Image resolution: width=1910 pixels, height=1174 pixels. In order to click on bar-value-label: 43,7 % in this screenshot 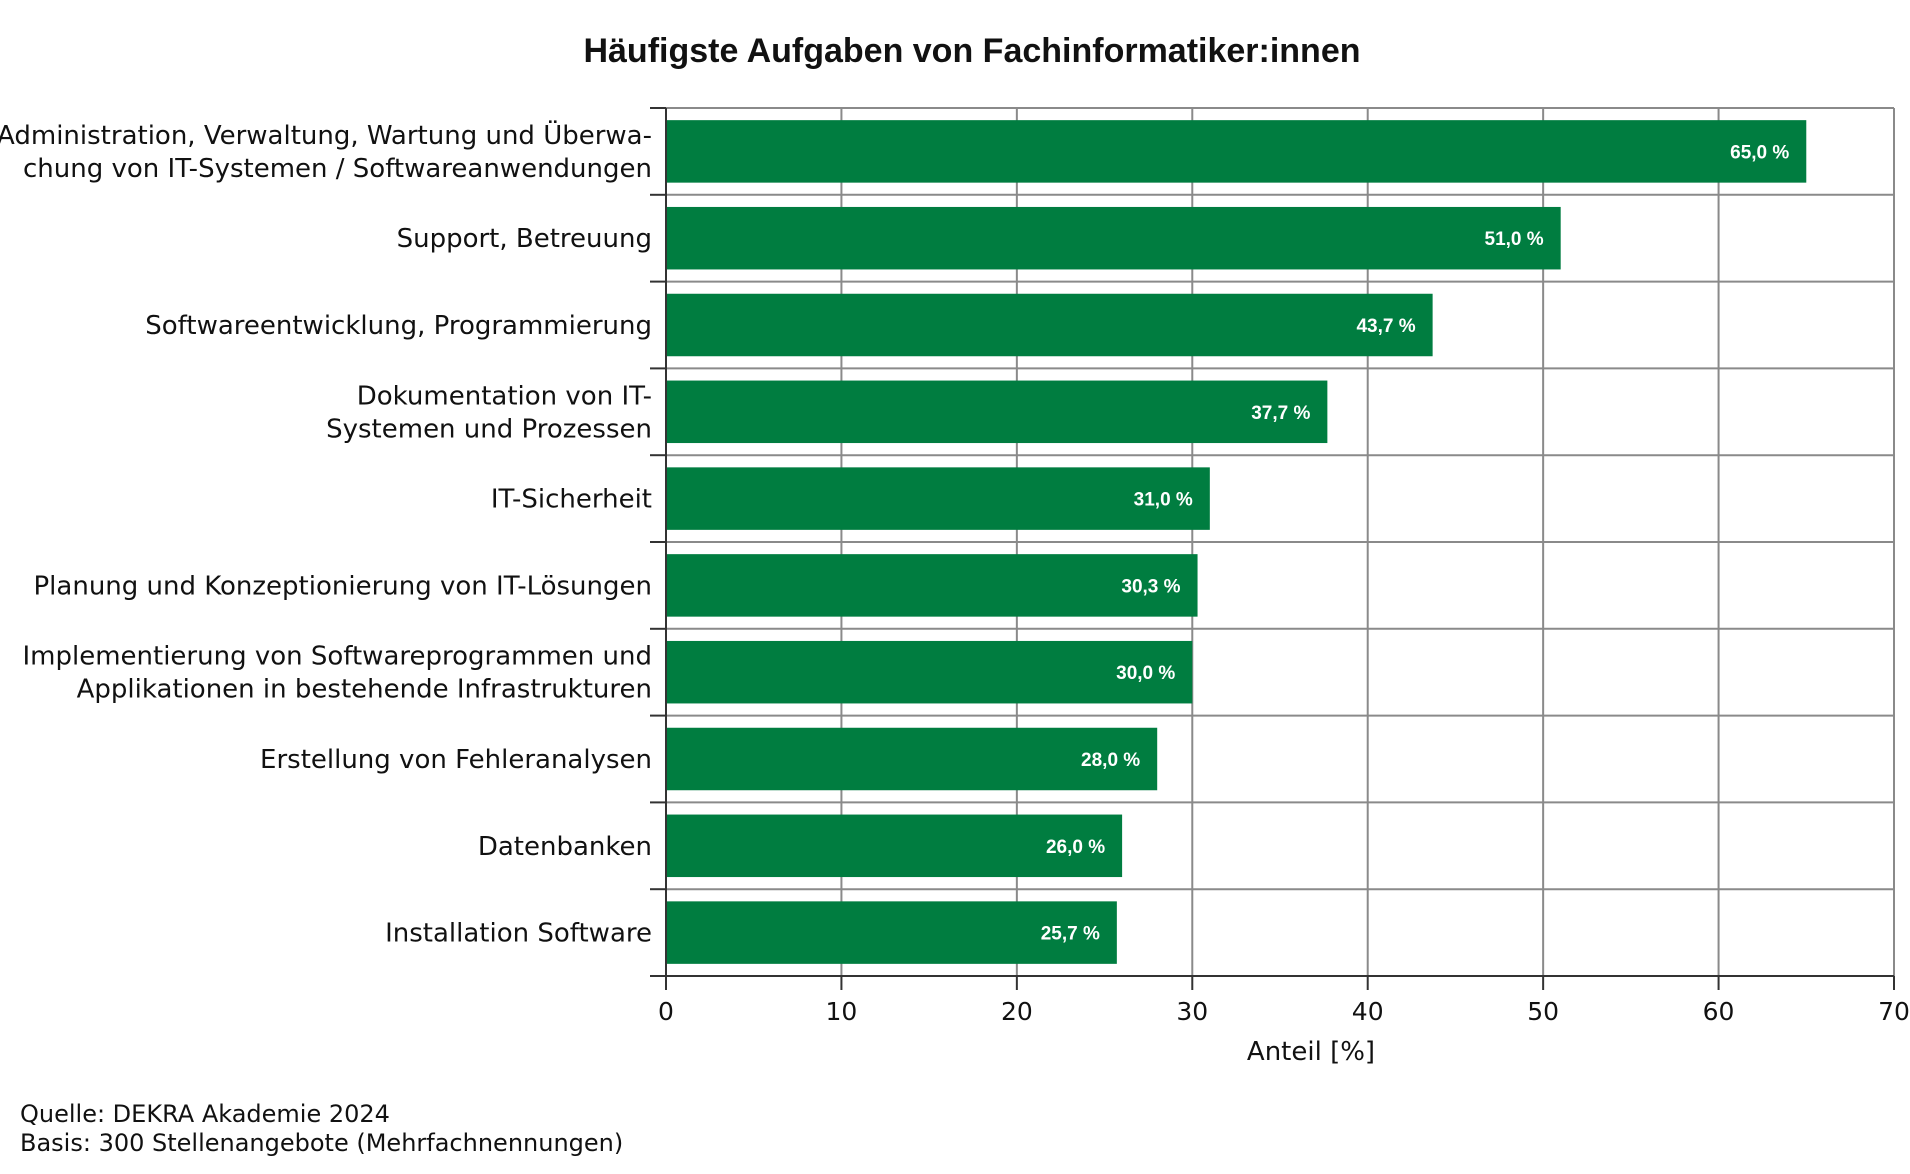, I will do `click(1385, 326)`.